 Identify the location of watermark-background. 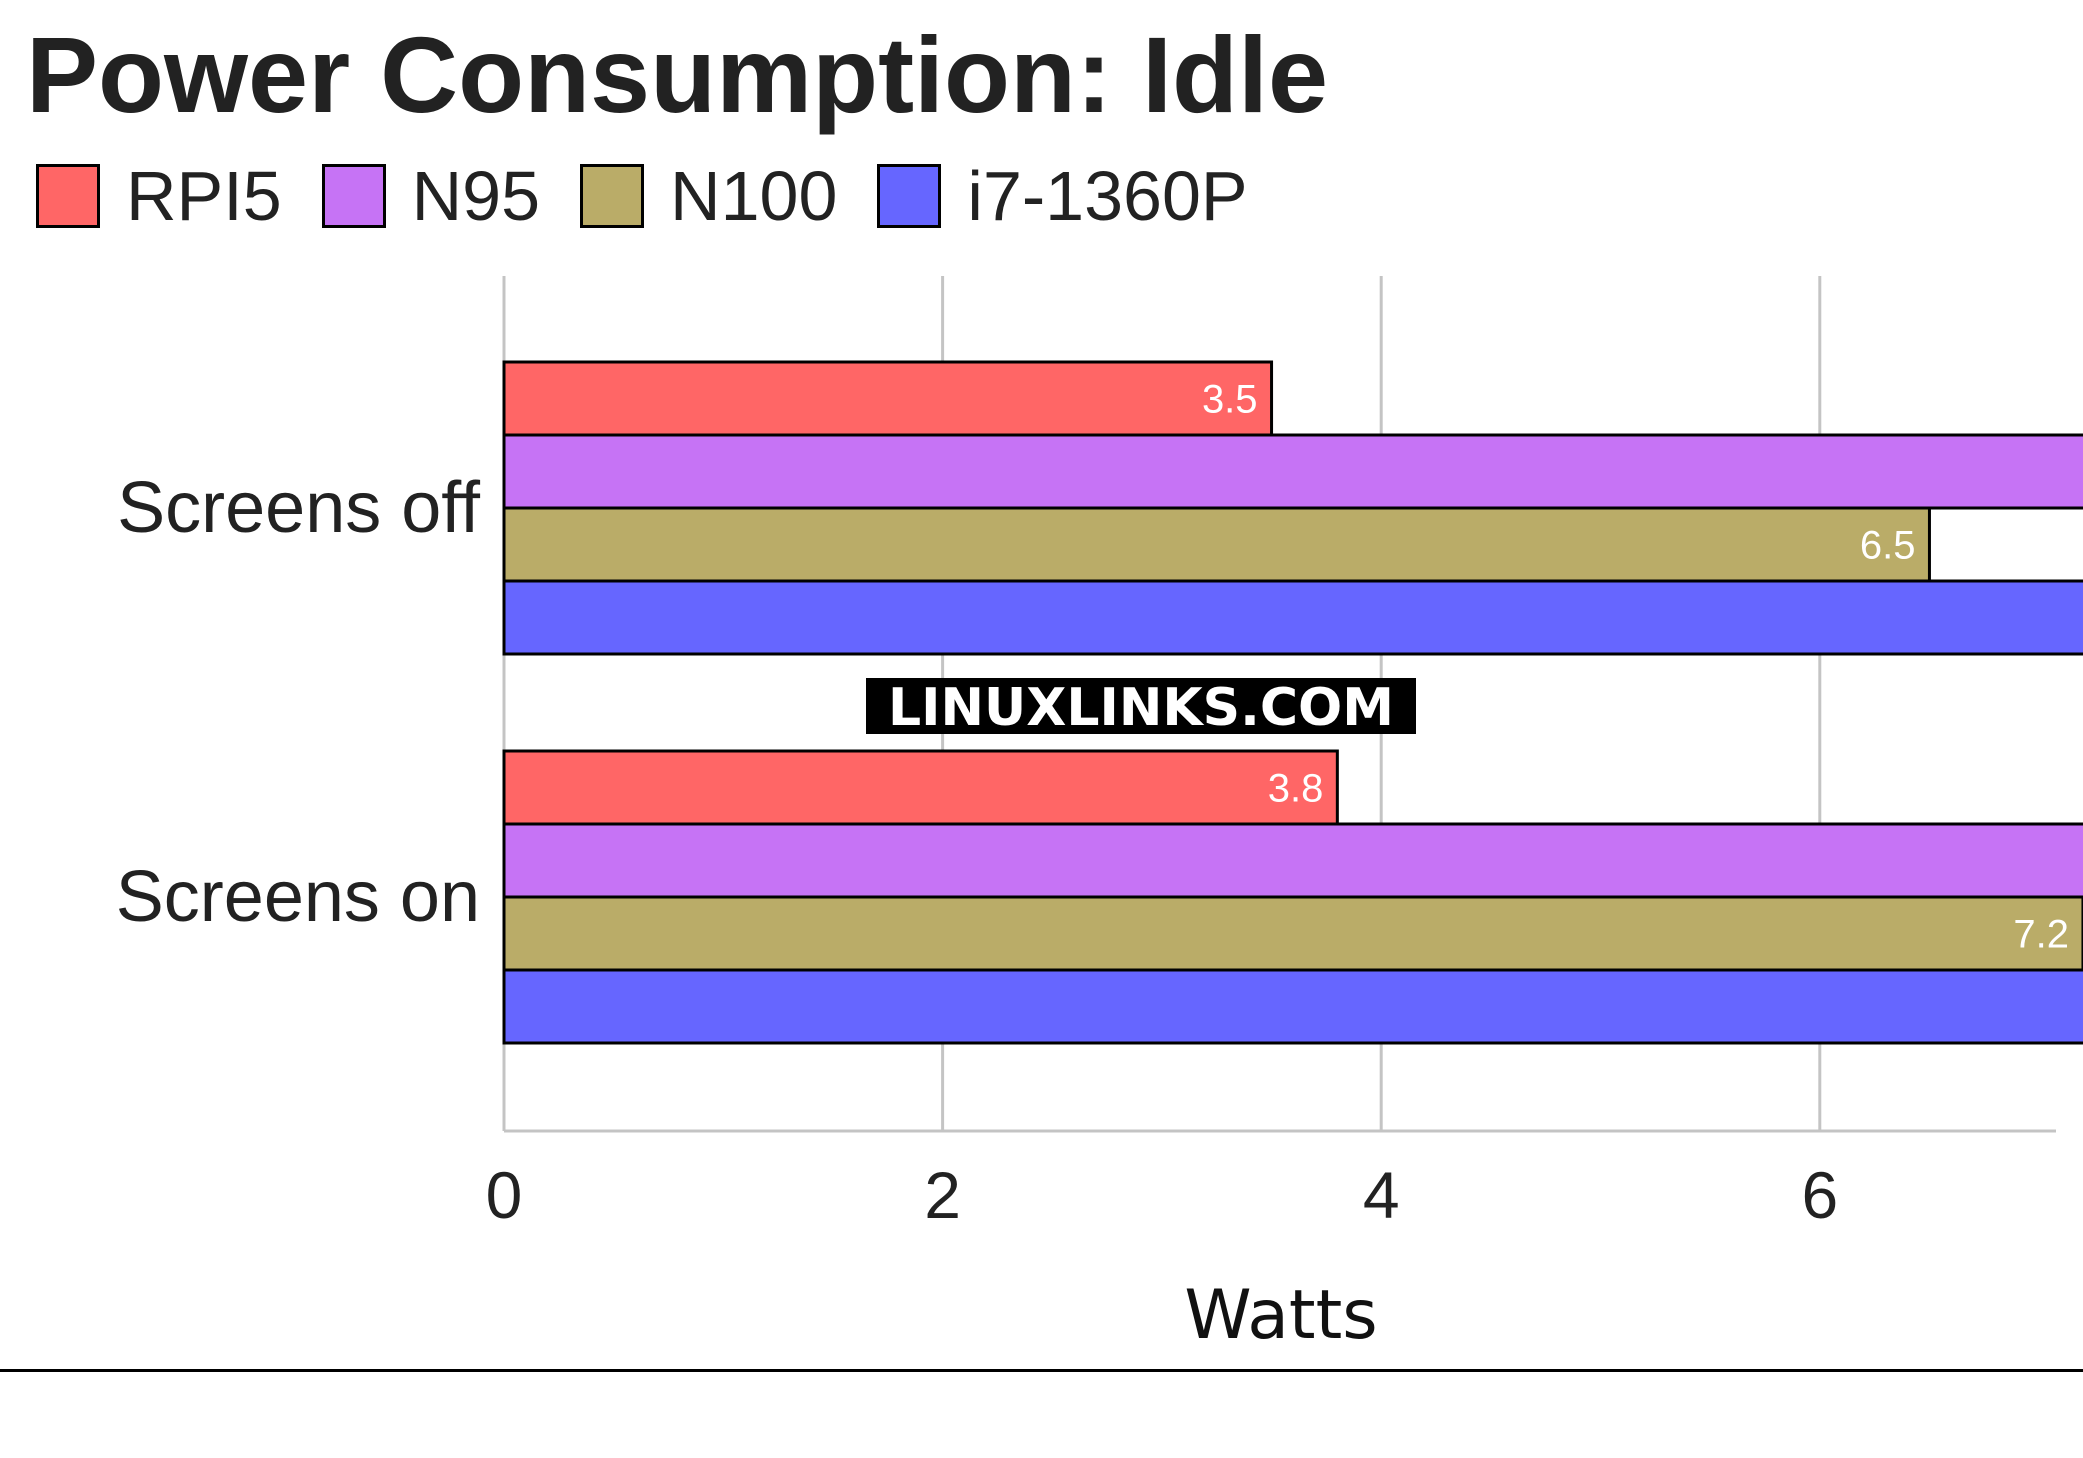
(1141, 706).